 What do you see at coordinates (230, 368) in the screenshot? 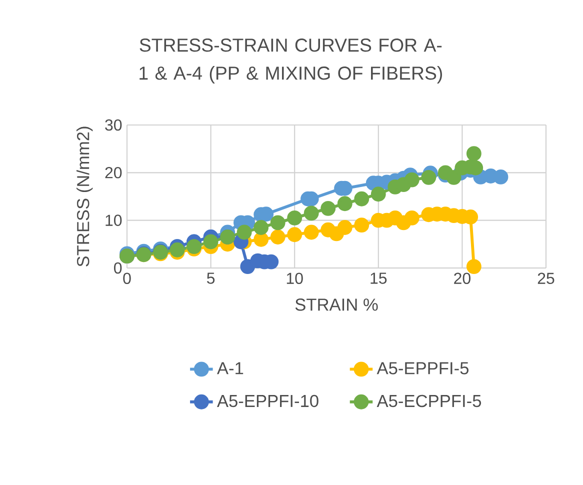
I see `legend-label: A-1` at bounding box center [230, 368].